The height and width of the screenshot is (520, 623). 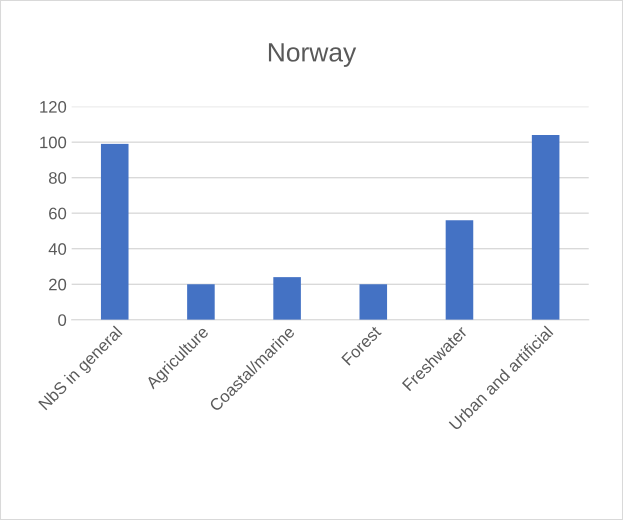 I want to click on y-tick-label: 100, so click(x=53, y=142).